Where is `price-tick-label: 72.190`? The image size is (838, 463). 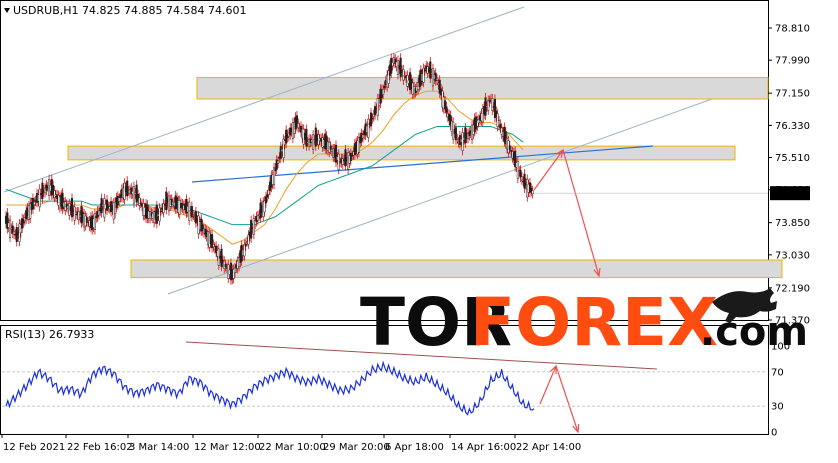 price-tick-label: 72.190 is located at coordinates (792, 288).